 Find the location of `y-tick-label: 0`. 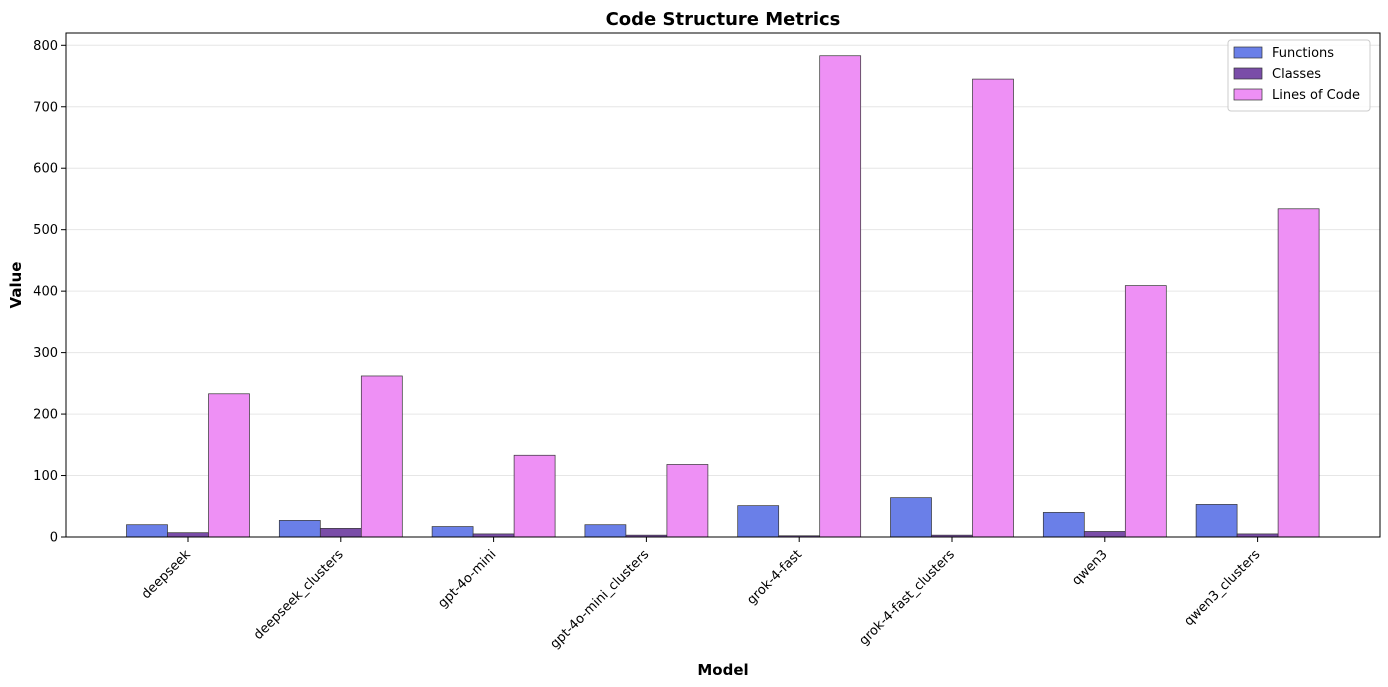

y-tick-label: 0 is located at coordinates (54, 538).